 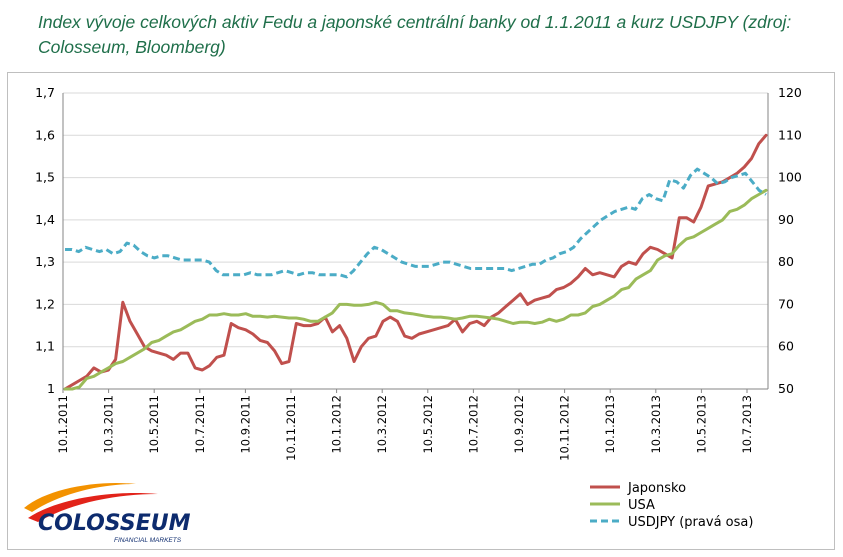 I want to click on x-tick-label: 10.11.2011, so click(x=291, y=428).